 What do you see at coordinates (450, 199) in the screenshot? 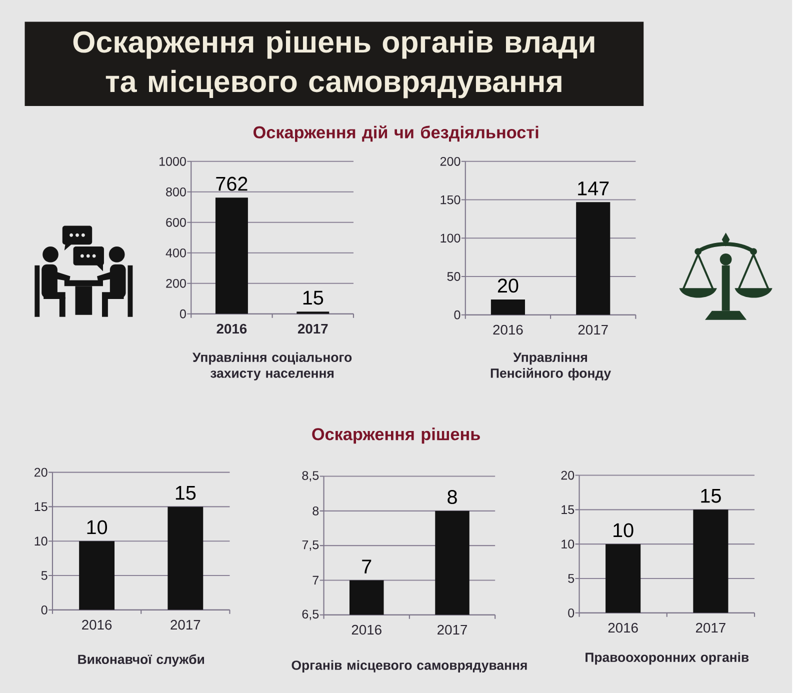
I see `y-tick-label: 150` at bounding box center [450, 199].